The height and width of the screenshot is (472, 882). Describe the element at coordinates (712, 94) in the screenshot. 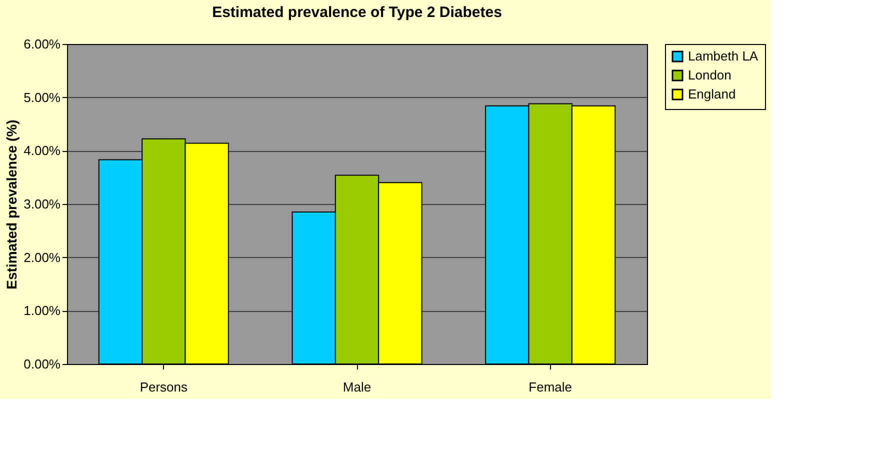

I see `legend-label: England` at that location.